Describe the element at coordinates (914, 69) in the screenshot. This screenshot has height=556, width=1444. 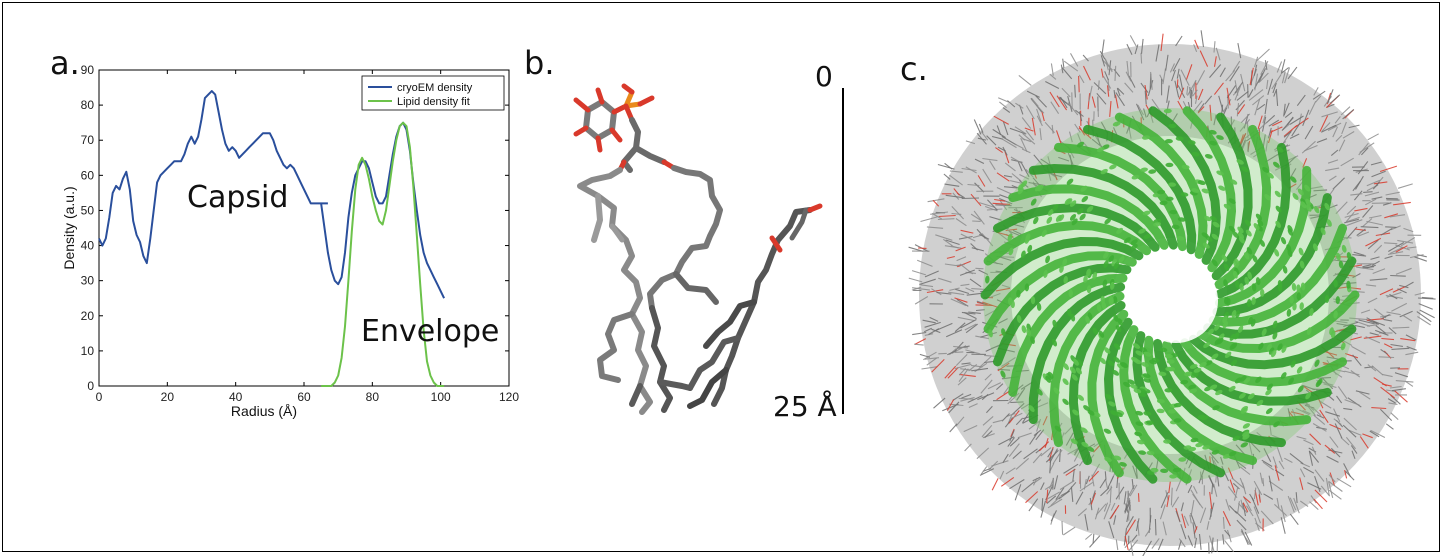
I see `panel-c-letter: c.` at that location.